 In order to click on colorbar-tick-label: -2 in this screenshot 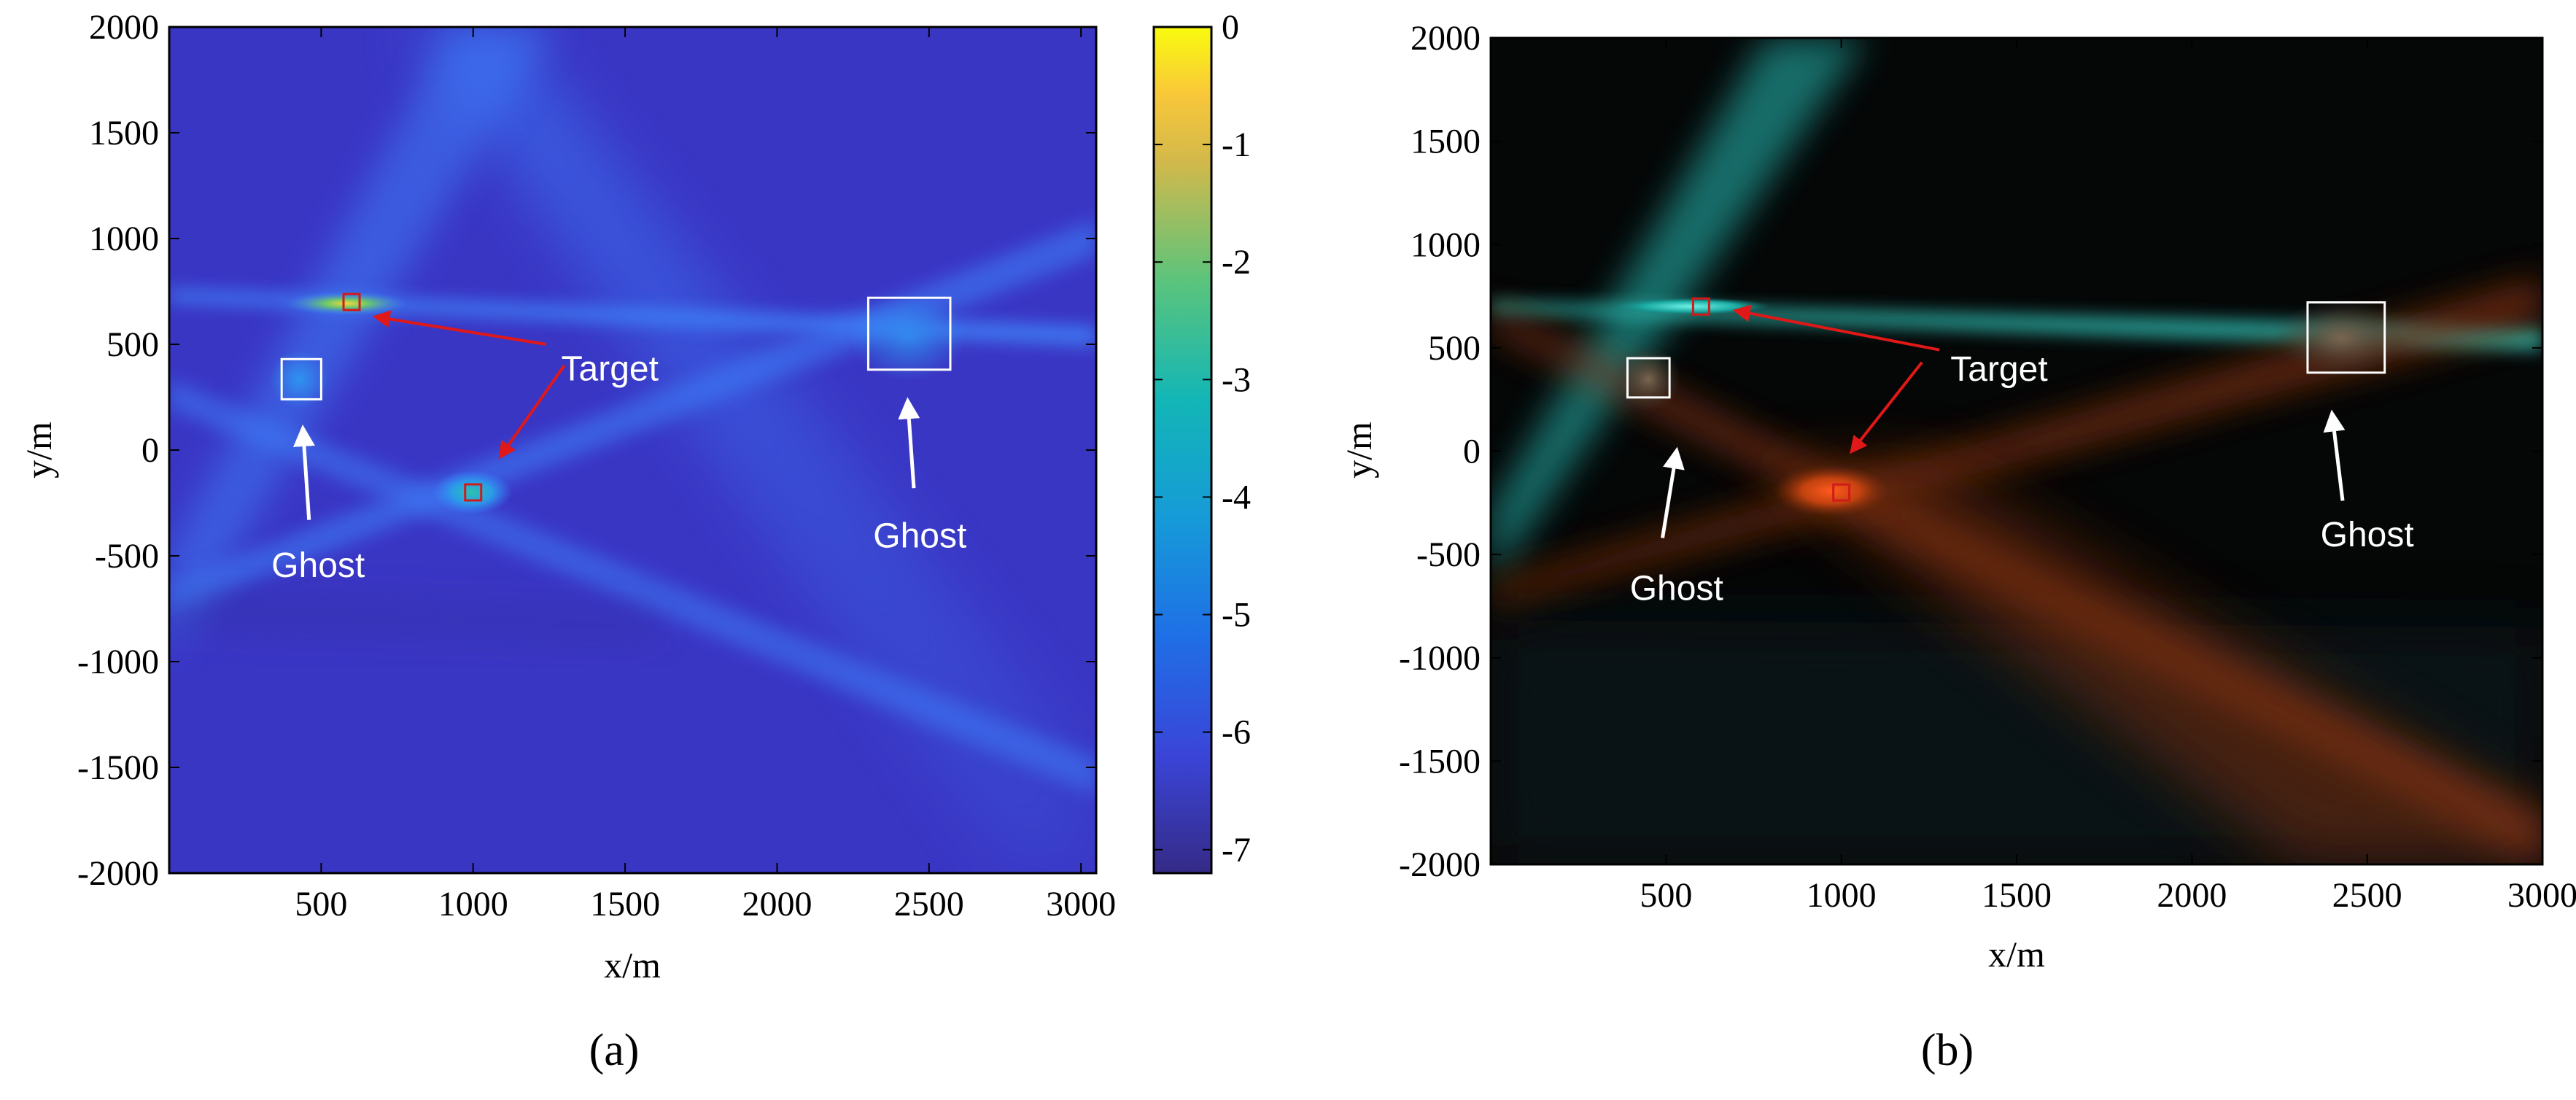, I will do `click(1237, 262)`.